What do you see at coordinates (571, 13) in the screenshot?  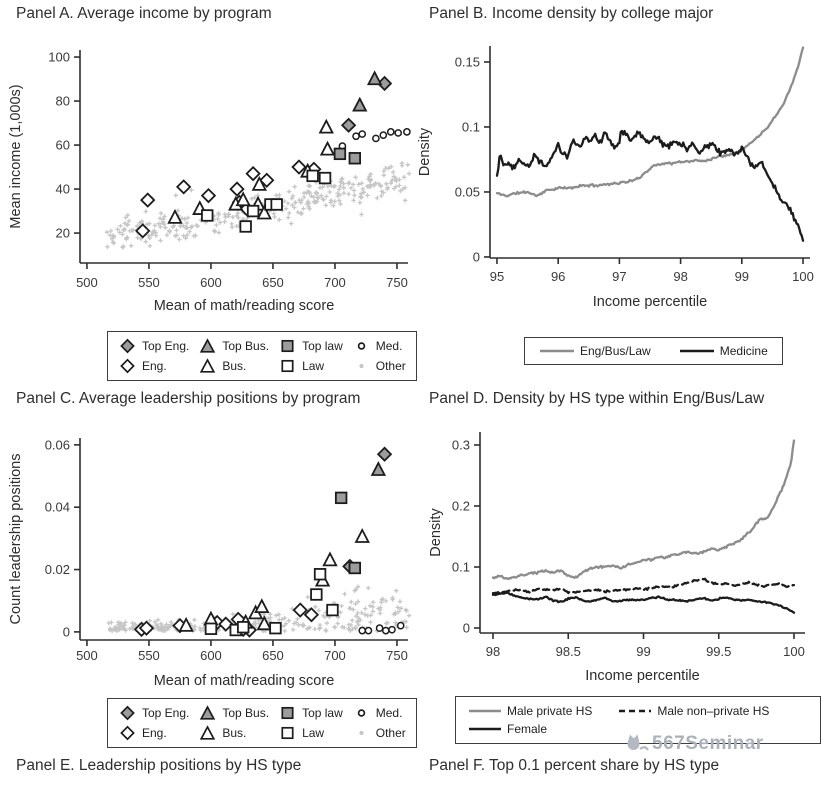 I see `panel-b-title: Panel B. Income density by college major` at bounding box center [571, 13].